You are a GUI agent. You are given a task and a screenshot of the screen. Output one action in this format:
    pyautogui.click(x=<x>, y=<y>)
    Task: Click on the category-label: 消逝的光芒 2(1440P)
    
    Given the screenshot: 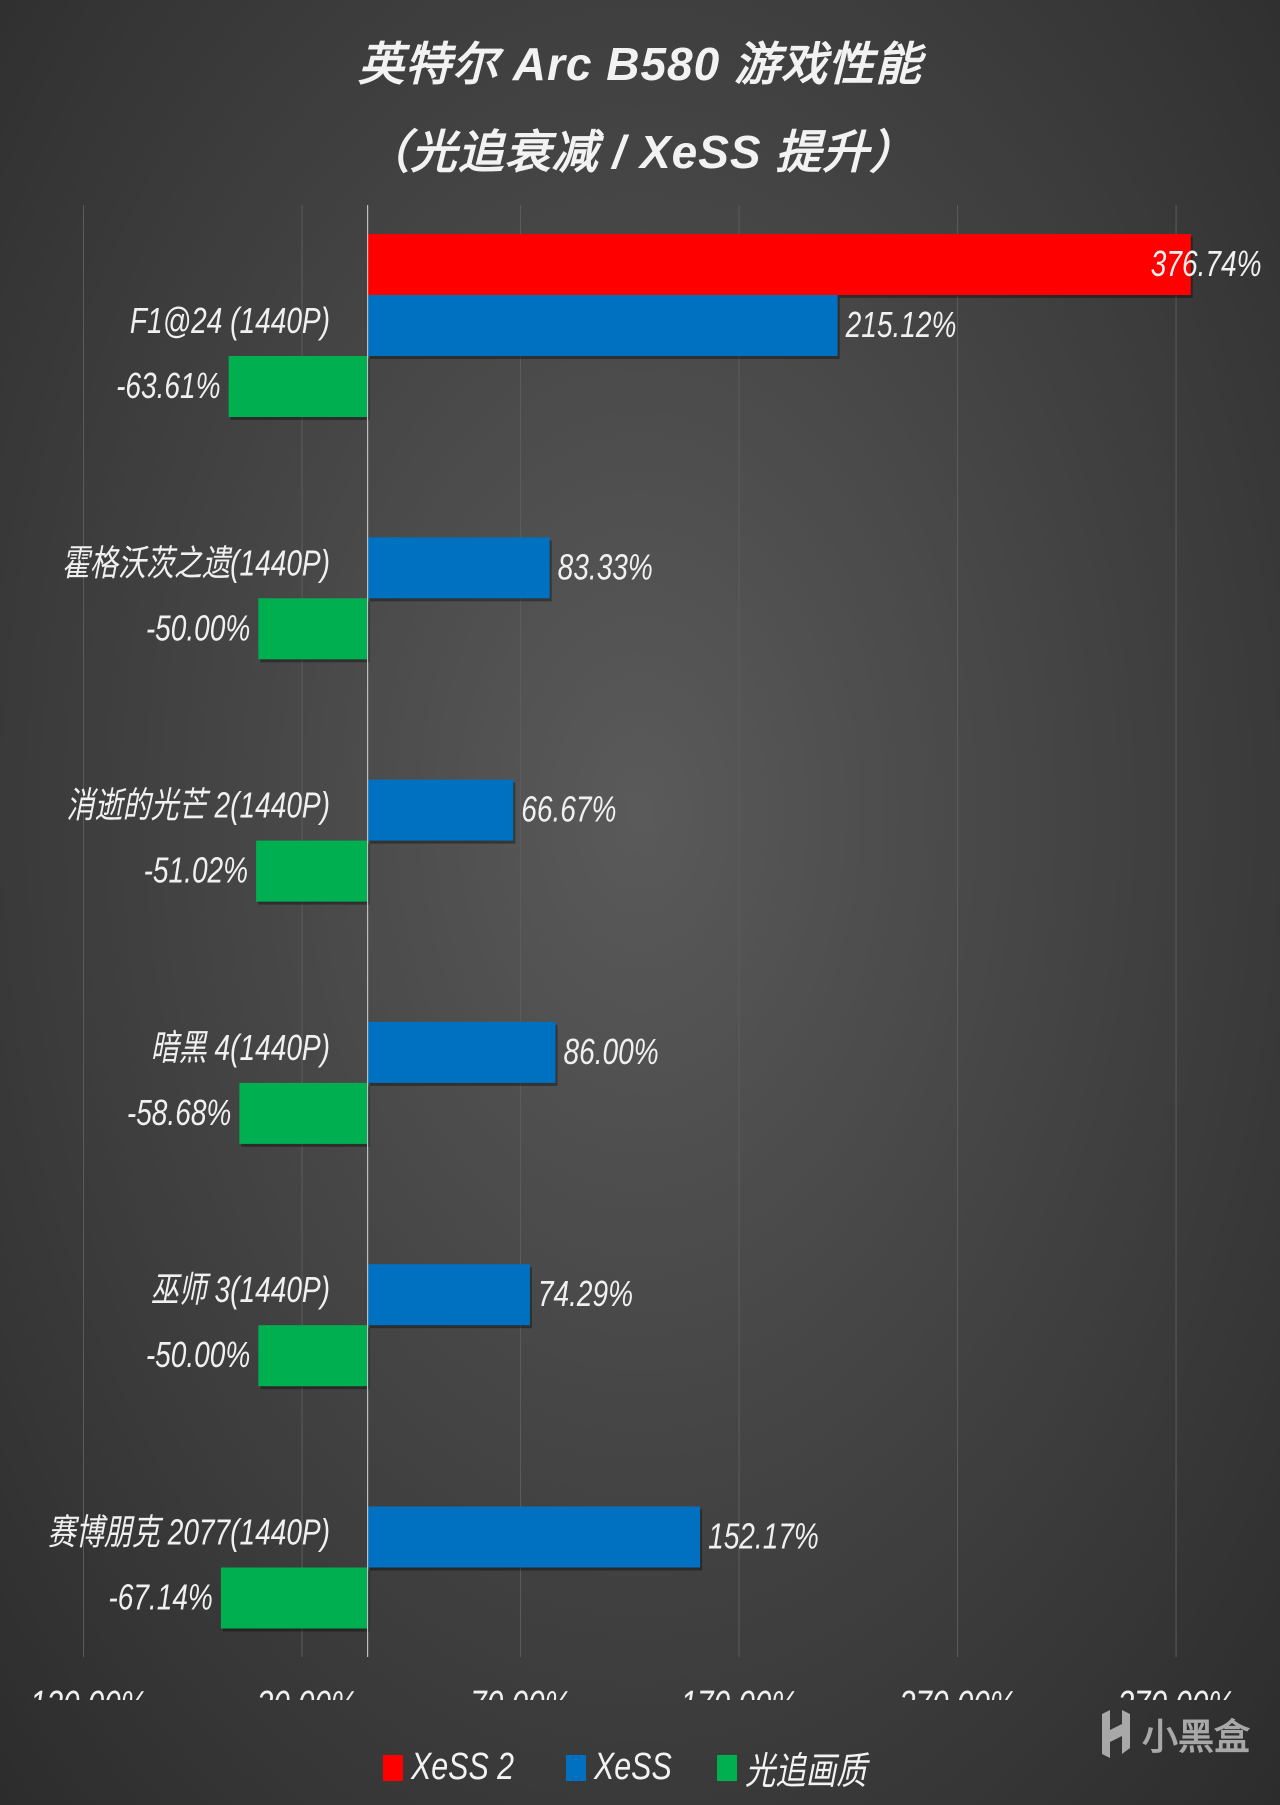 What is the action you would take?
    pyautogui.click(x=198, y=805)
    